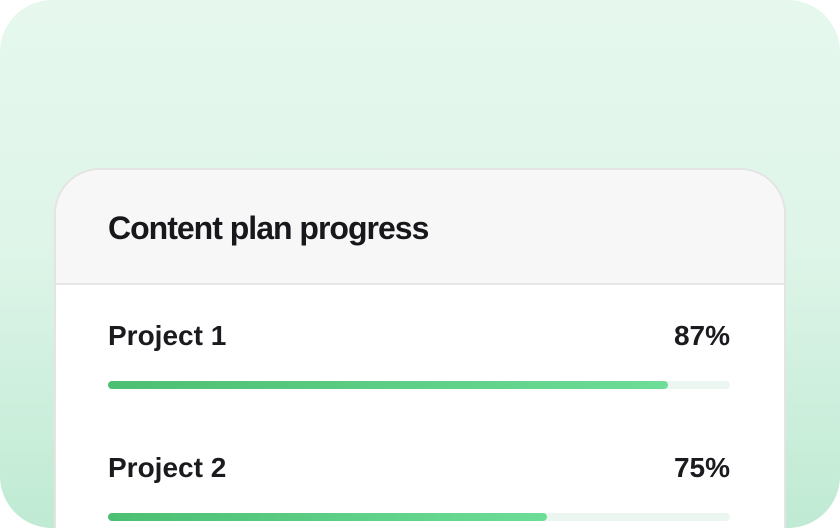  I want to click on project-row: Project 2 75%, so click(419, 486).